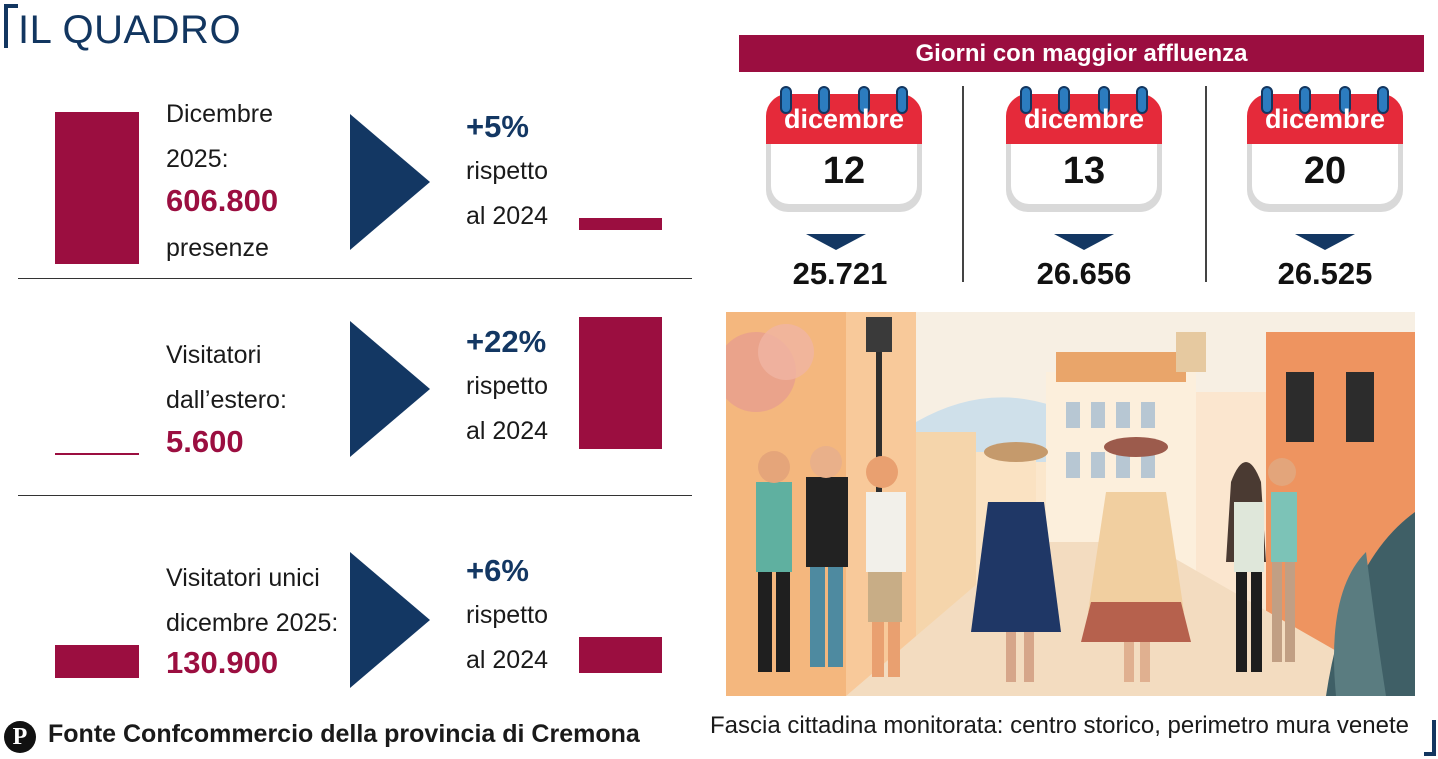 This screenshot has height=759, width=1438. I want to click on row-3-change-line-2: al 2024, so click(507, 660).